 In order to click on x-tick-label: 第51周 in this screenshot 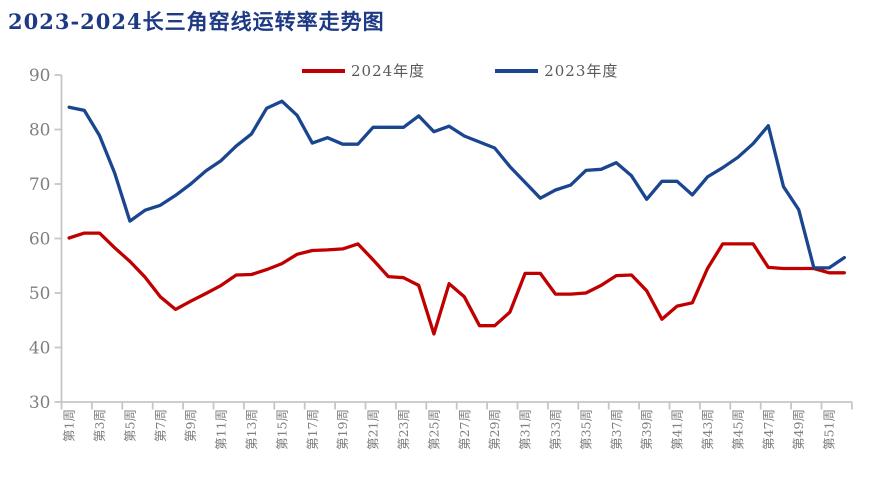, I will do `click(829, 429)`.